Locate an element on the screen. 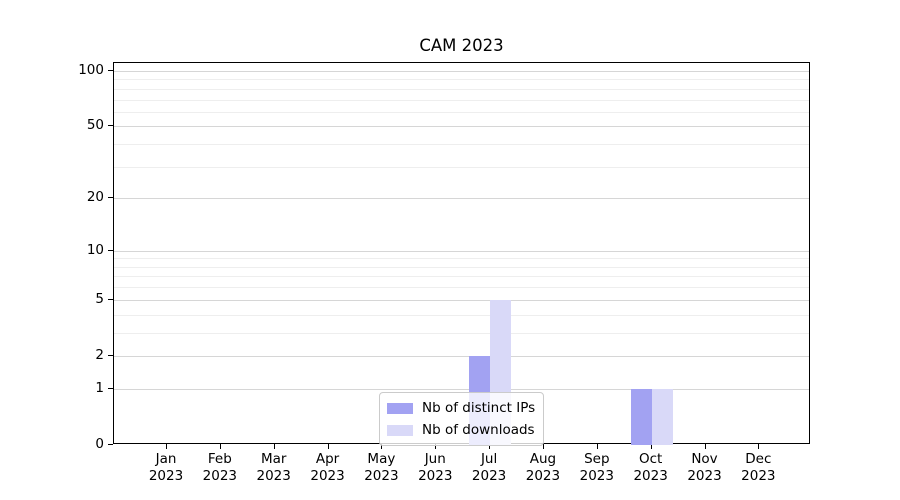  x-tick-label: Jun 2023 is located at coordinates (435, 468).